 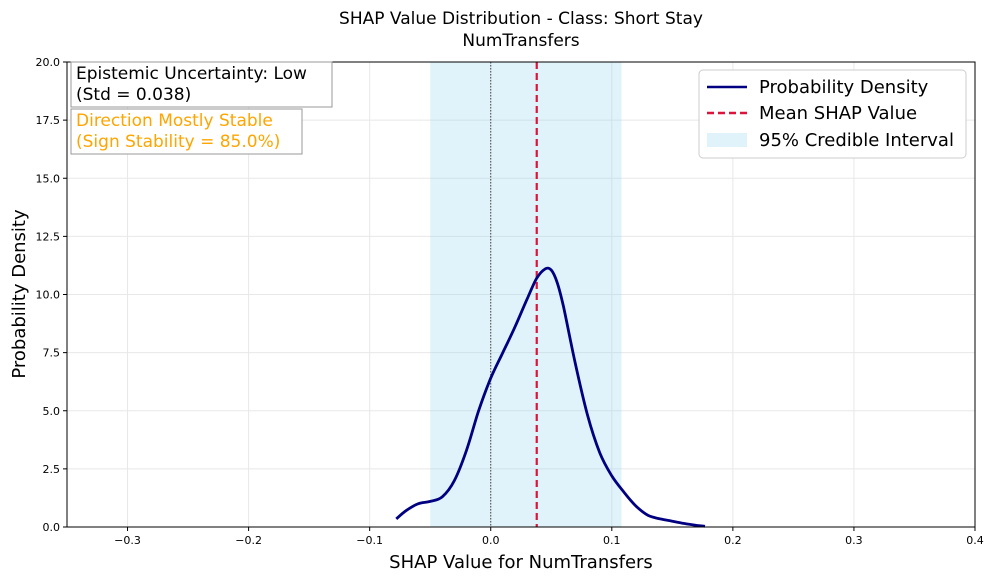 What do you see at coordinates (514, 294) in the screenshot?
I see `reference-lines-layer` at bounding box center [514, 294].